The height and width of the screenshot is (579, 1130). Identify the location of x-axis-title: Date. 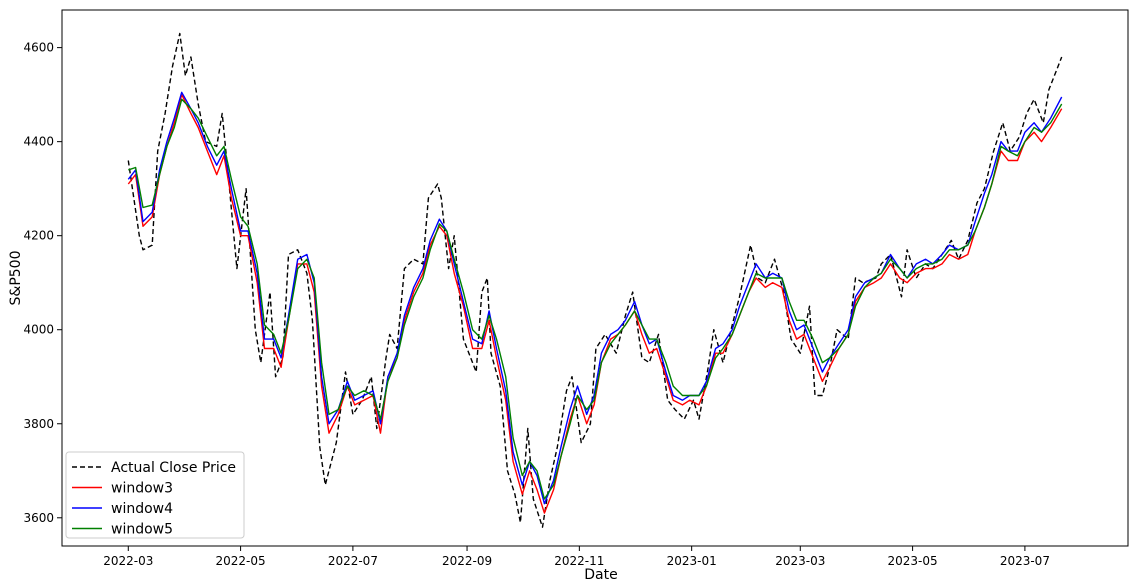
(600, 573).